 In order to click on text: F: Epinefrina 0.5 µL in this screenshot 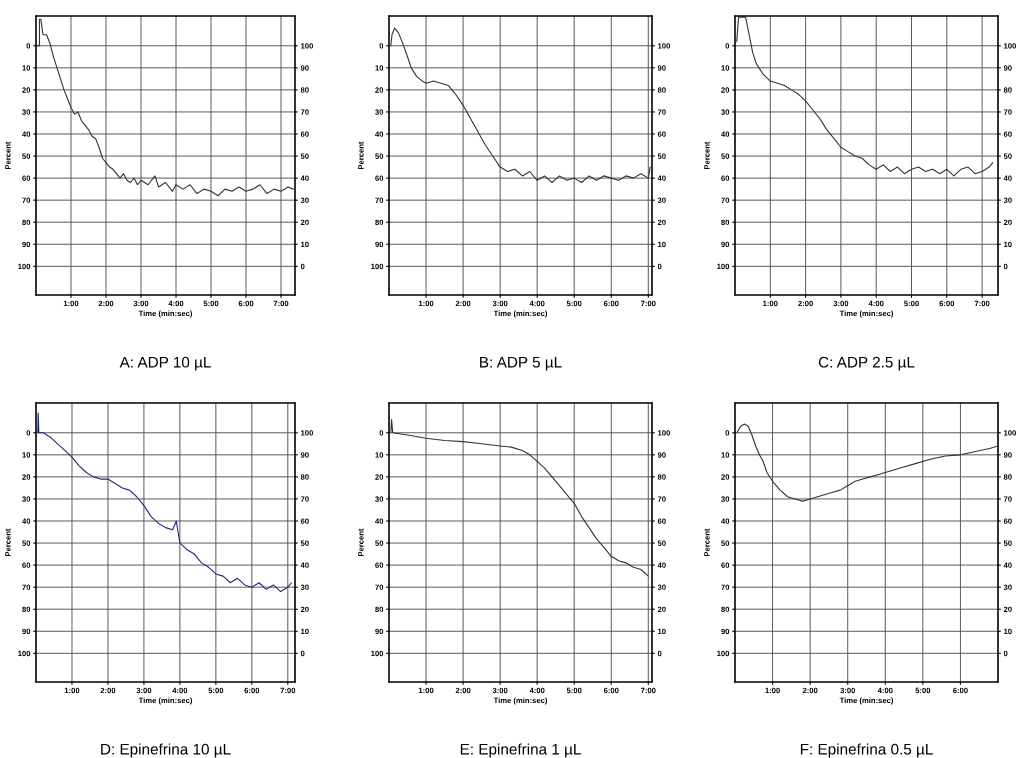, I will do `click(866, 750)`.